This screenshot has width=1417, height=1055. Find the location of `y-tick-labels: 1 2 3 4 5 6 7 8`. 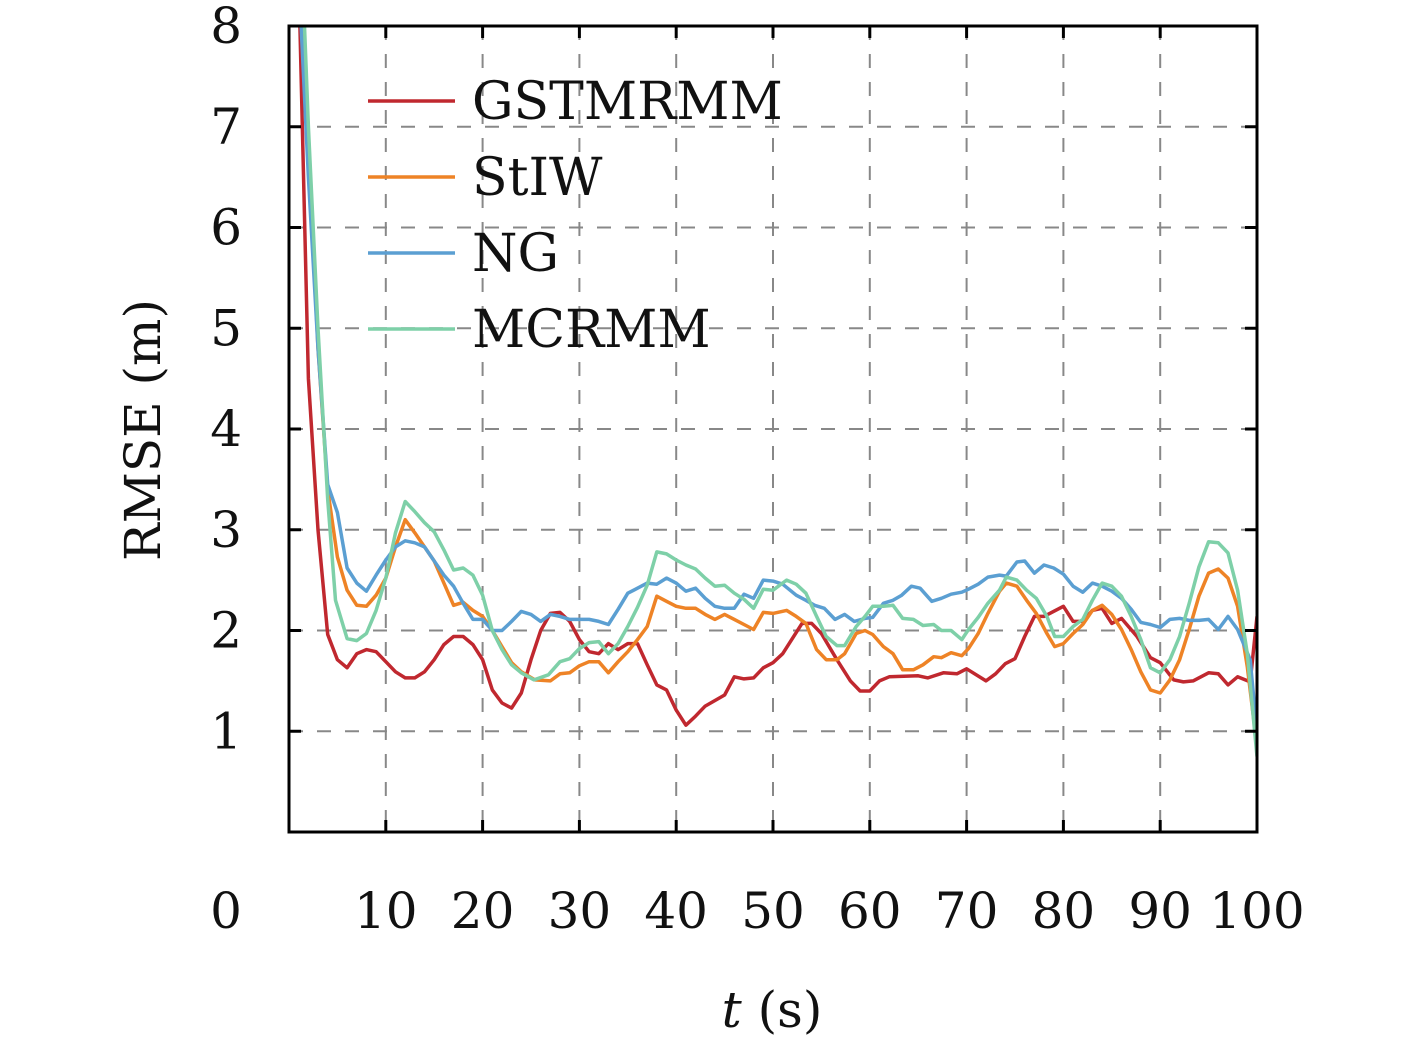

y-tick-labels: 1 2 3 4 5 6 7 8 is located at coordinates (226, 380).